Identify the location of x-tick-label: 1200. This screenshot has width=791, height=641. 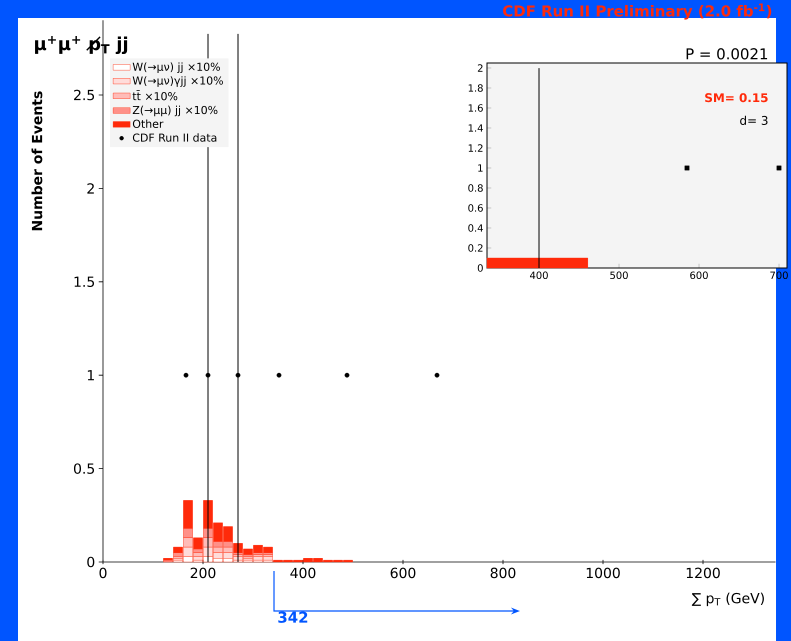
(703, 573).